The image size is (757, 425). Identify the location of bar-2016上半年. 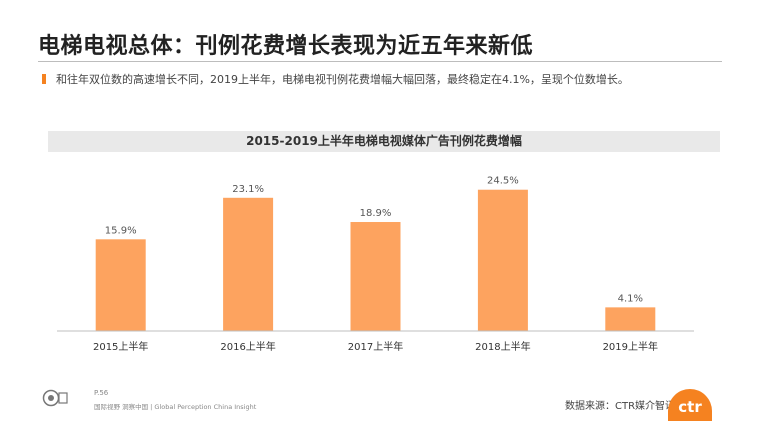
(248, 264).